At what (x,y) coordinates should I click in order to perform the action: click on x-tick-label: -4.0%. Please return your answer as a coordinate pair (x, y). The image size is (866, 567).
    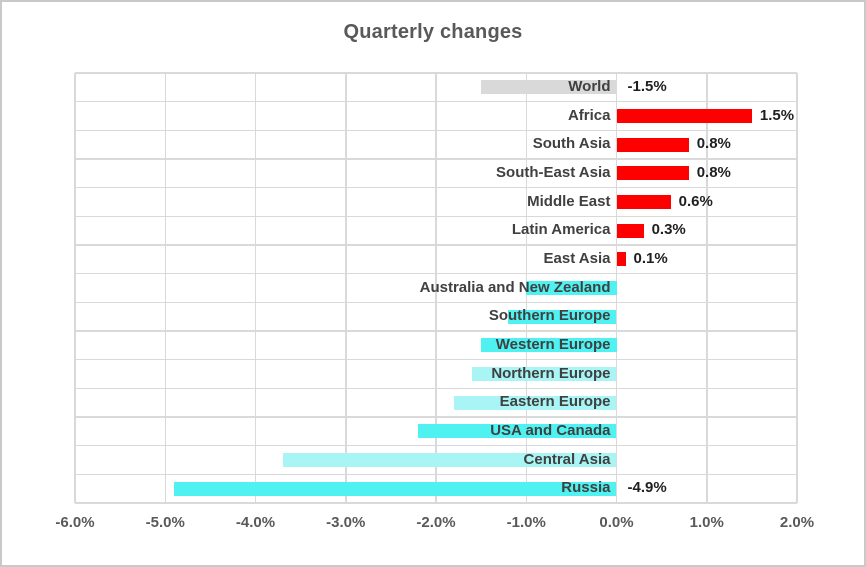
    Looking at the image, I should click on (255, 522).